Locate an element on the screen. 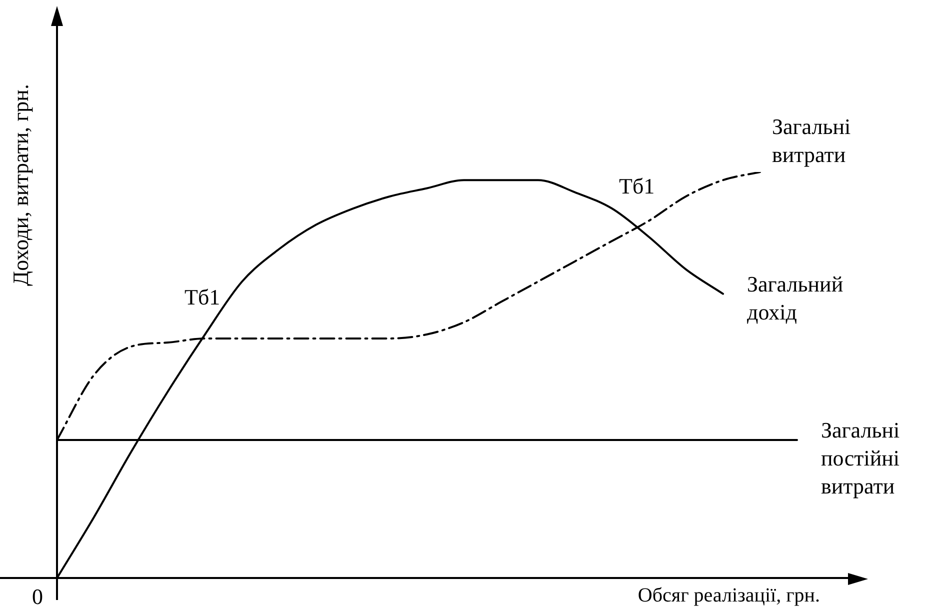 The image size is (936, 607). y-axis-title: Доходи, витрати, грн. is located at coordinates (20, 185).